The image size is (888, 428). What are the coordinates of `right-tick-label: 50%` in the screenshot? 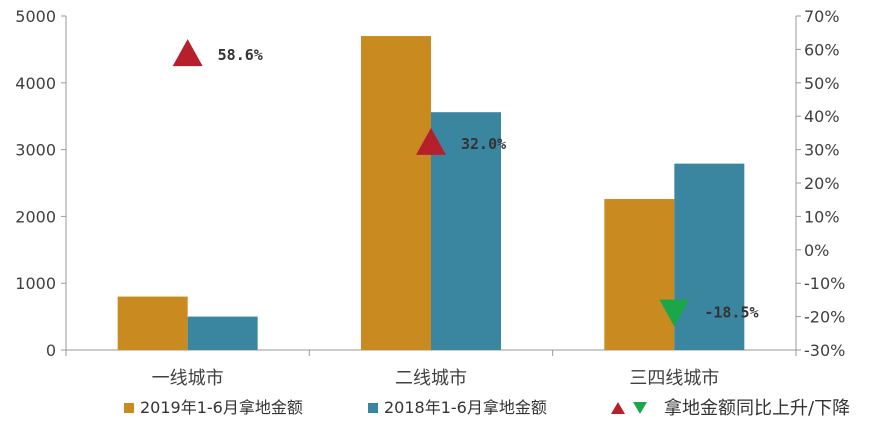 It's located at (822, 83).